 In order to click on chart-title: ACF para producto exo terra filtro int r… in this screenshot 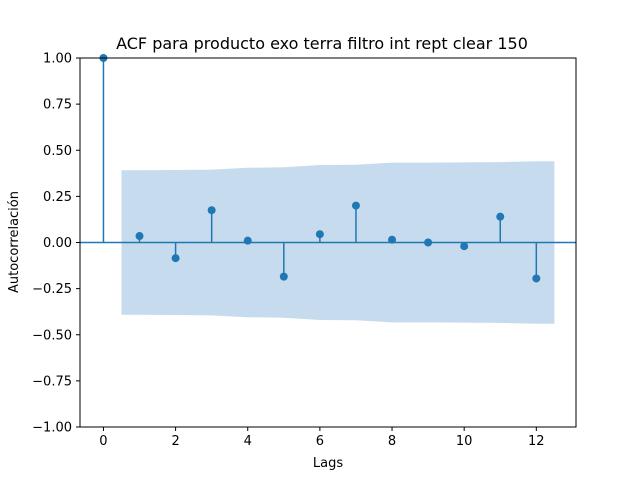, I will do `click(322, 43)`.